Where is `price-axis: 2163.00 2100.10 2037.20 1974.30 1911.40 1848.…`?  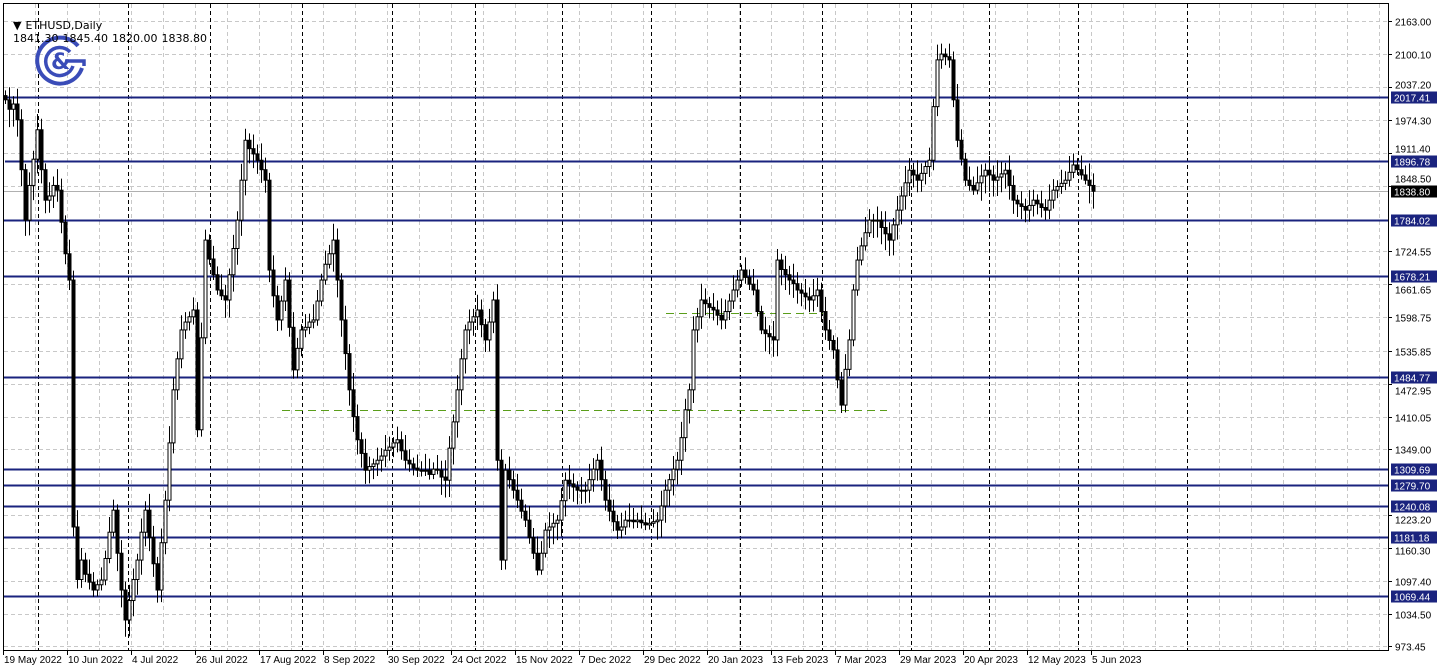
price-axis: 2163.00 2100.10 2037.20 1974.30 1911.40 1848.… is located at coordinates (1412, 336).